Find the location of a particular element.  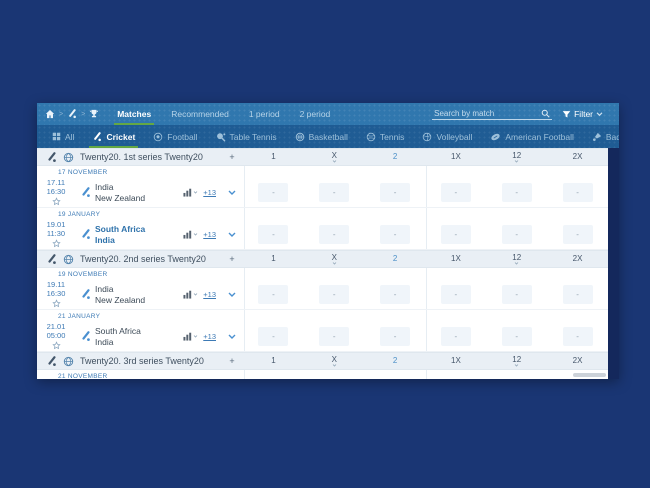

date-separator: 21 JANUARY is located at coordinates (79, 316).